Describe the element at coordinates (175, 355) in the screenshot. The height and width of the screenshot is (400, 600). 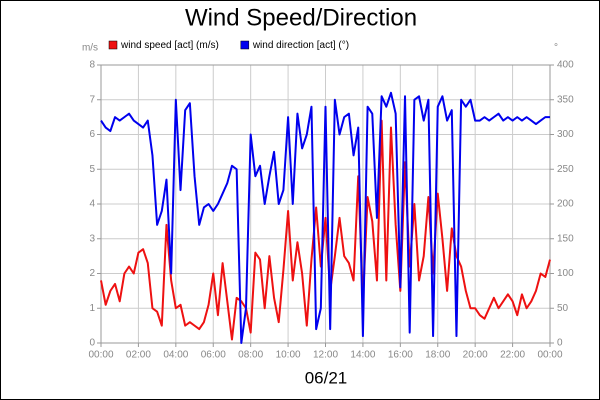
I see `x-tick-label: 04:00` at that location.